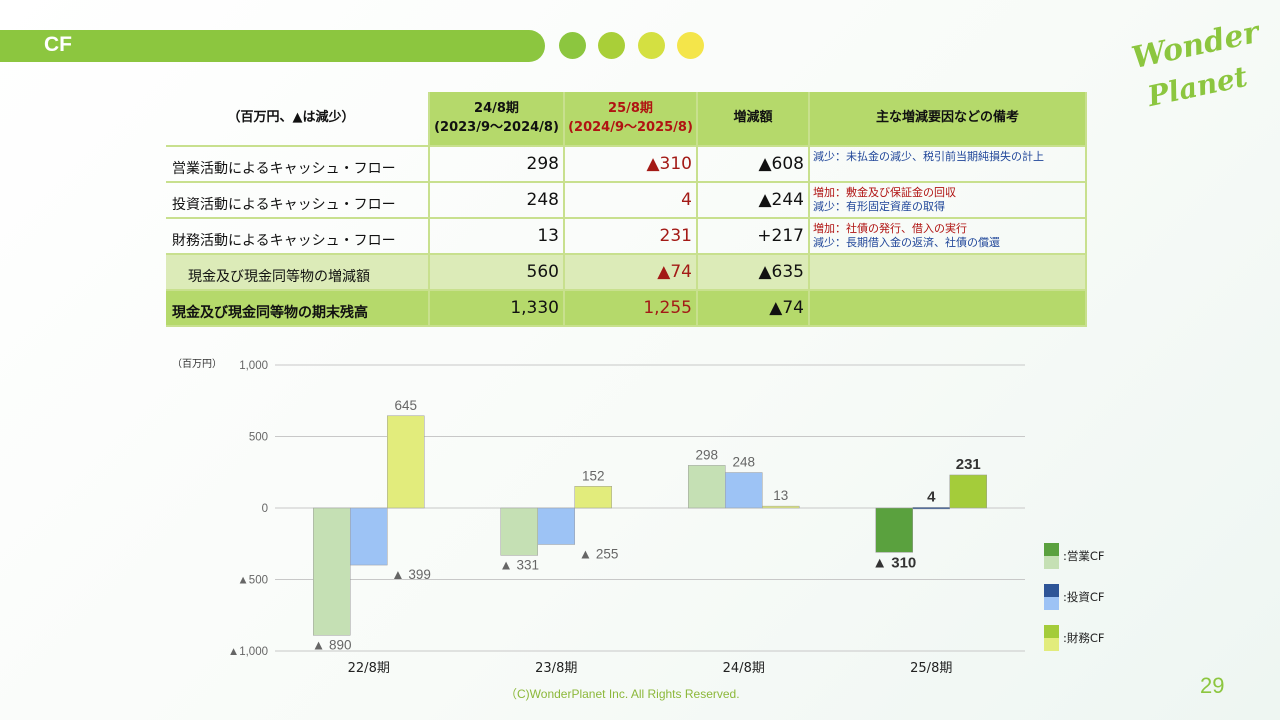 The image size is (1280, 720). Describe the element at coordinates (631, 272) in the screenshot. I see `value-25: ▲74` at that location.